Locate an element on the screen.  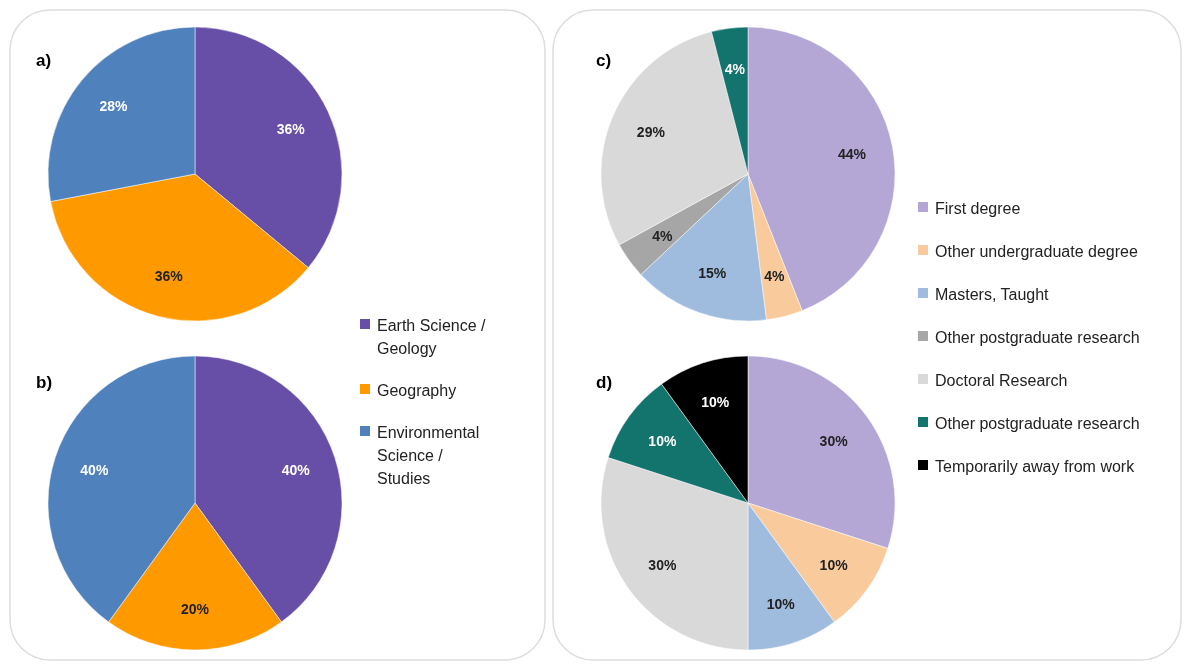
legend-label: Environmental Science / Studies is located at coordinates (428, 455).